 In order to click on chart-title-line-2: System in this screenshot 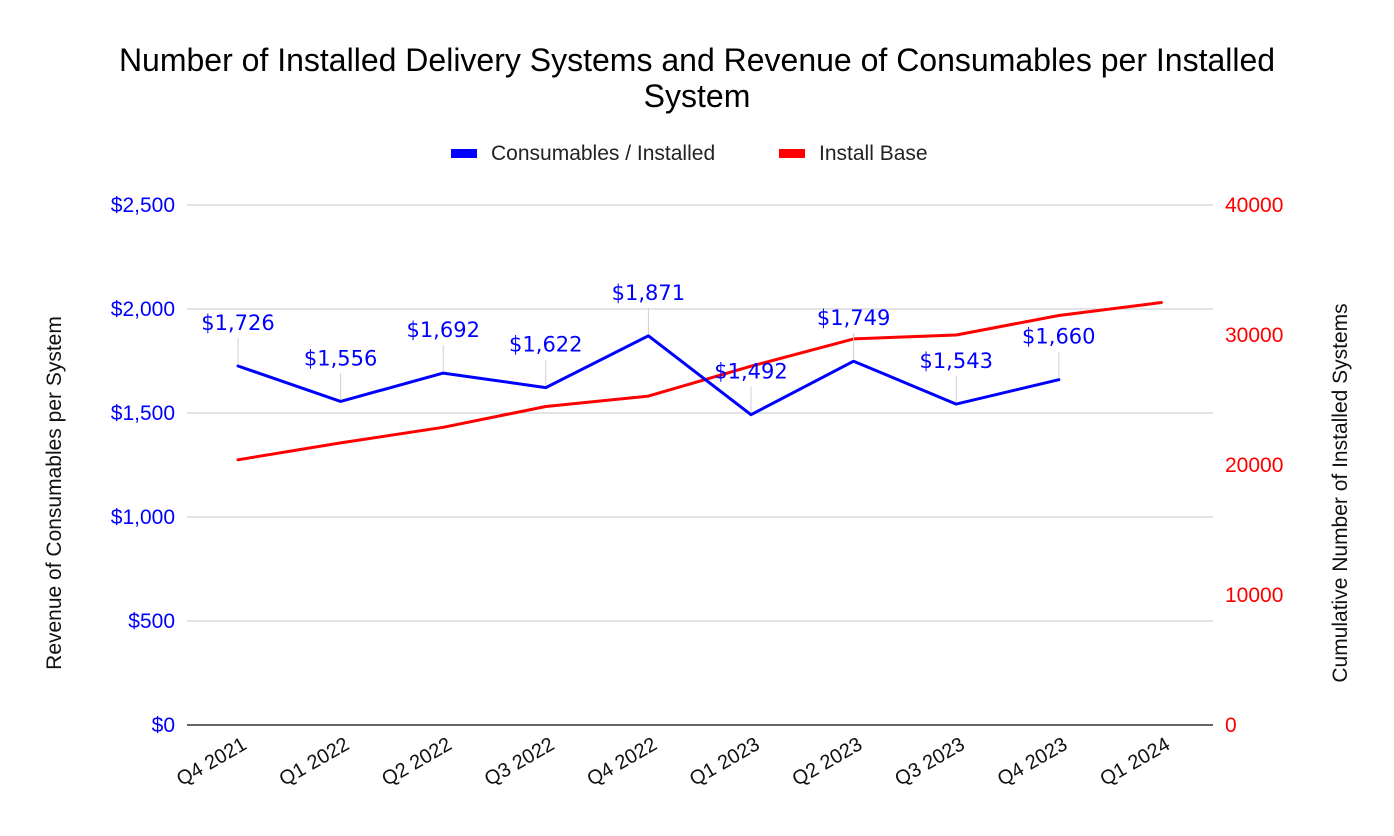, I will do `click(697, 96)`.